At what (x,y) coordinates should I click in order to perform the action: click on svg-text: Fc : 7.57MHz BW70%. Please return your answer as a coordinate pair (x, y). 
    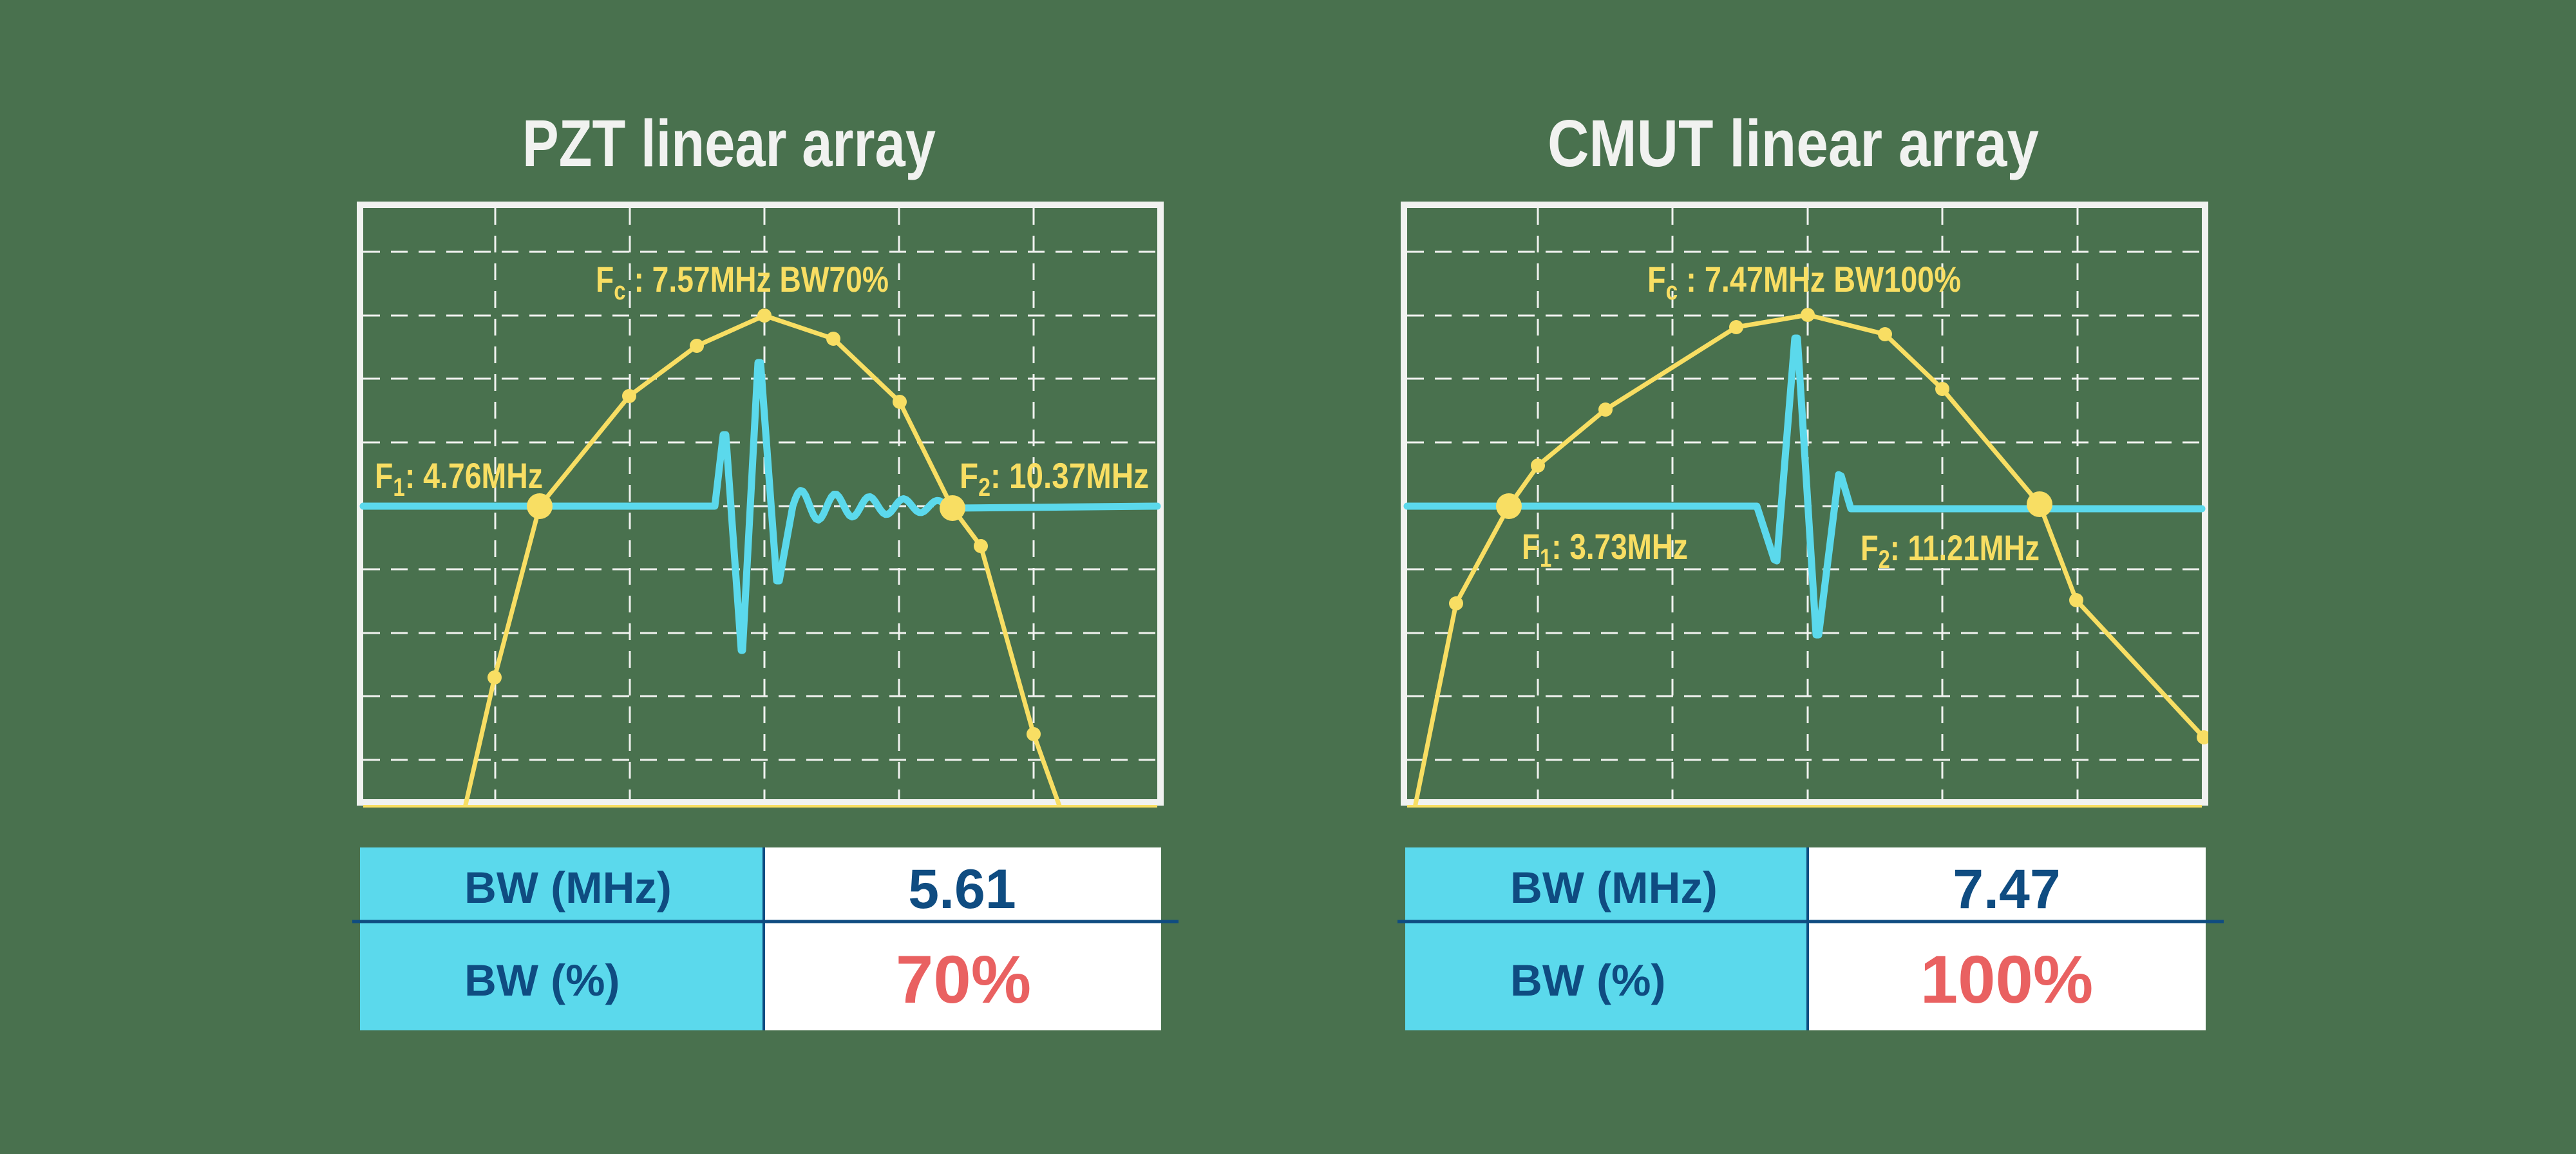
    Looking at the image, I should click on (743, 282).